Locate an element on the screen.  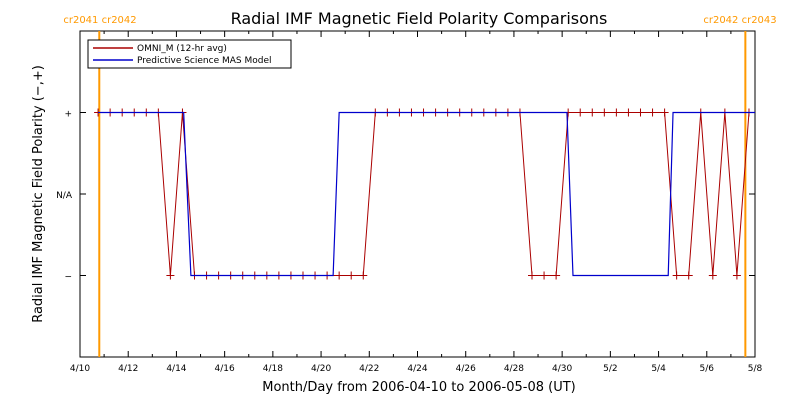
x-tick-label: 4/26 is located at coordinates (466, 369).